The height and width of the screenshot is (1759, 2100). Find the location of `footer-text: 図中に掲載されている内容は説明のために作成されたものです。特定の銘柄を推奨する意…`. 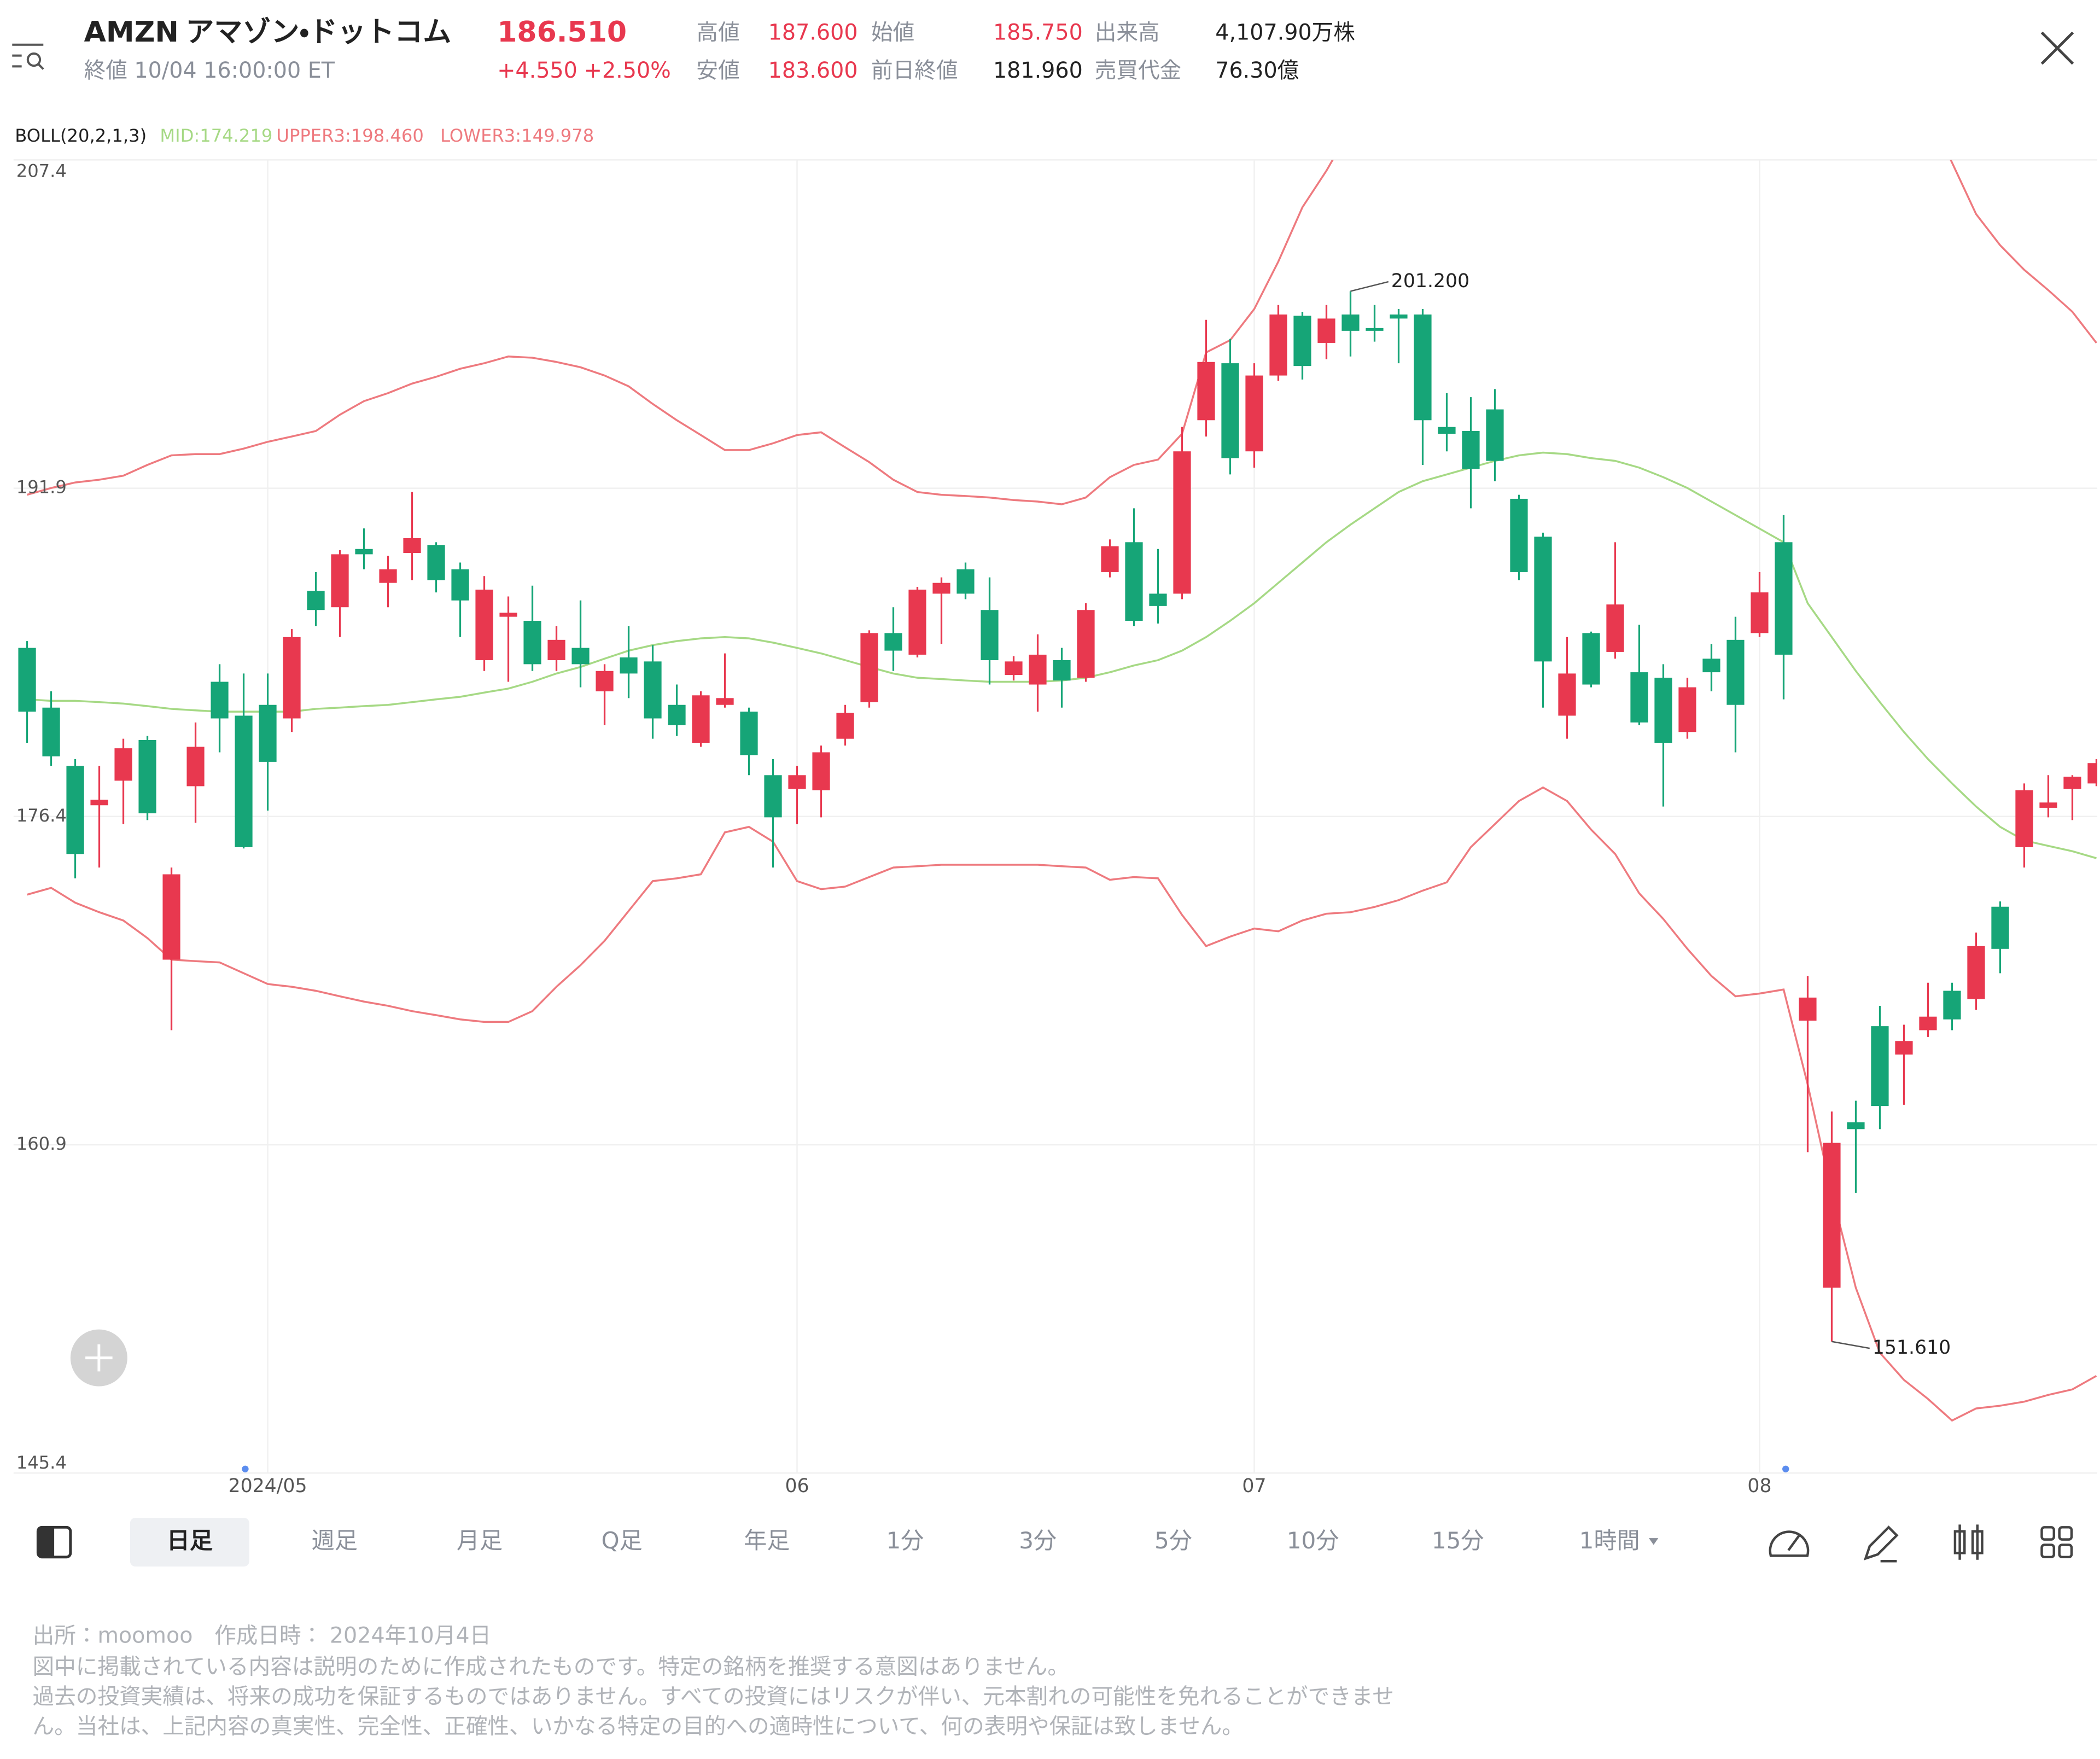

footer-text: 図中に掲載されている内容は説明のために作成されたものです。特定の銘柄を推奨する意… is located at coordinates (550, 1666).